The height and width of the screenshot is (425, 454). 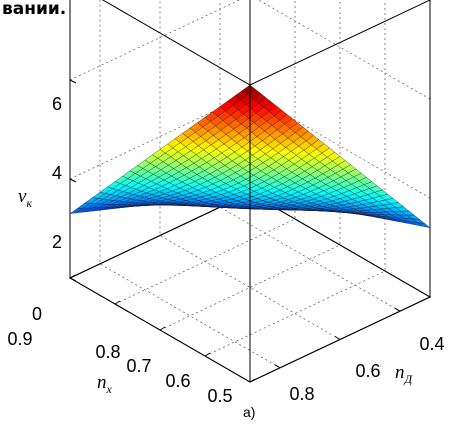 I want to click on y-tick-label: 0.4, so click(x=431, y=344).